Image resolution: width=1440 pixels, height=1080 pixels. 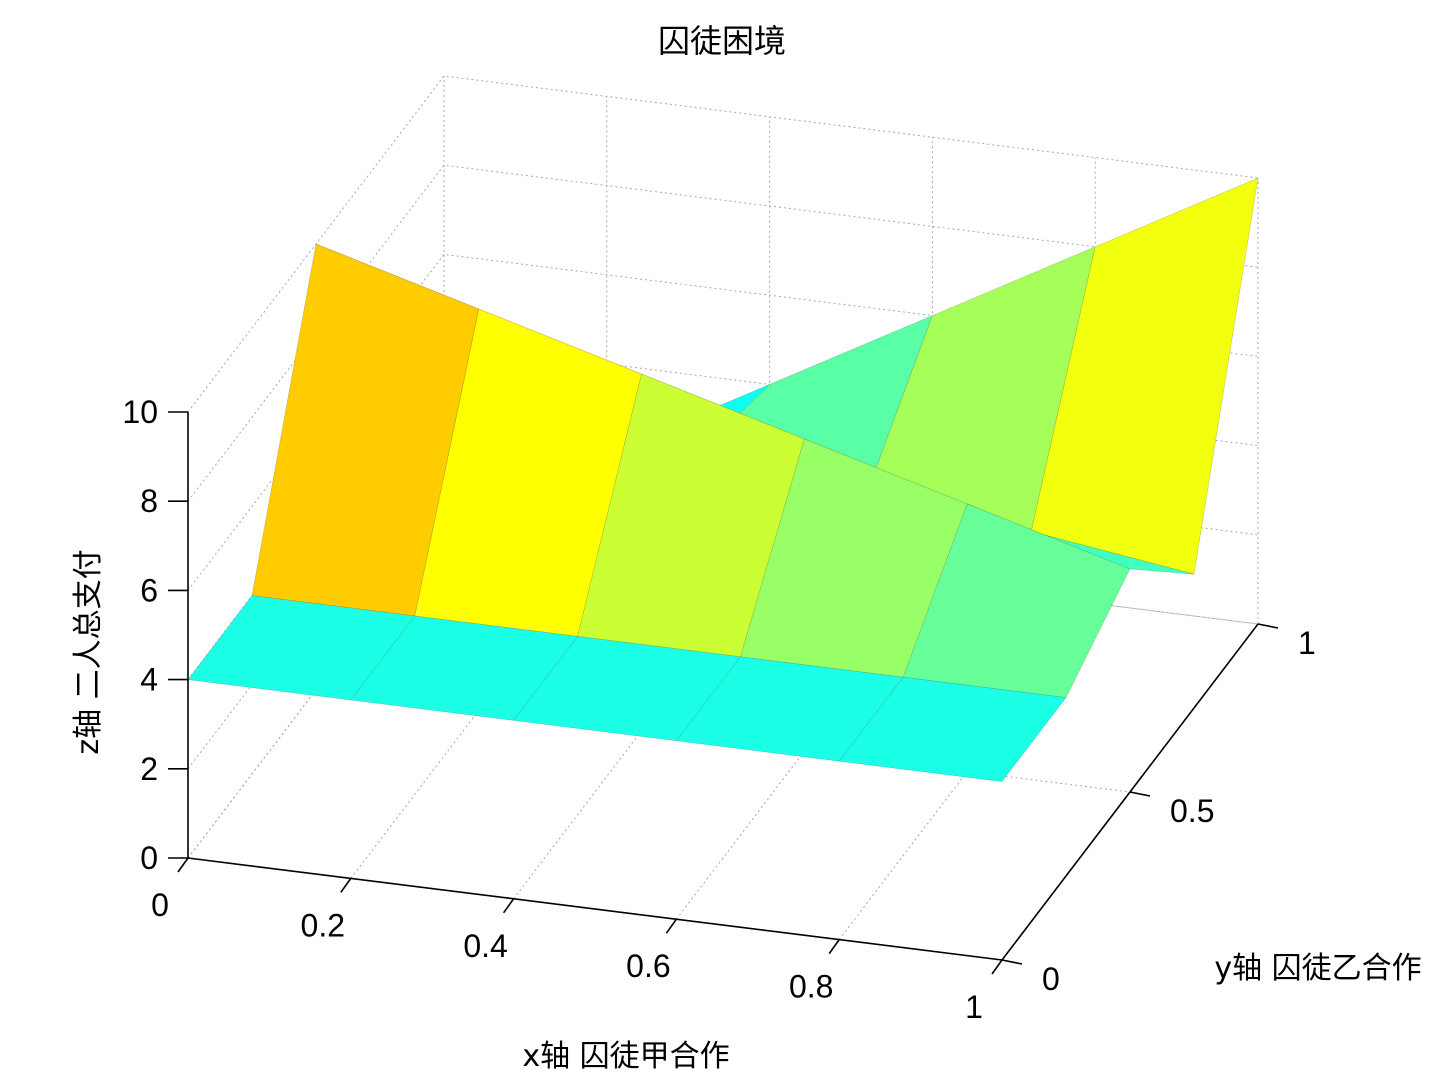 What do you see at coordinates (149, 858) in the screenshot?
I see `z-tick-label: 0` at bounding box center [149, 858].